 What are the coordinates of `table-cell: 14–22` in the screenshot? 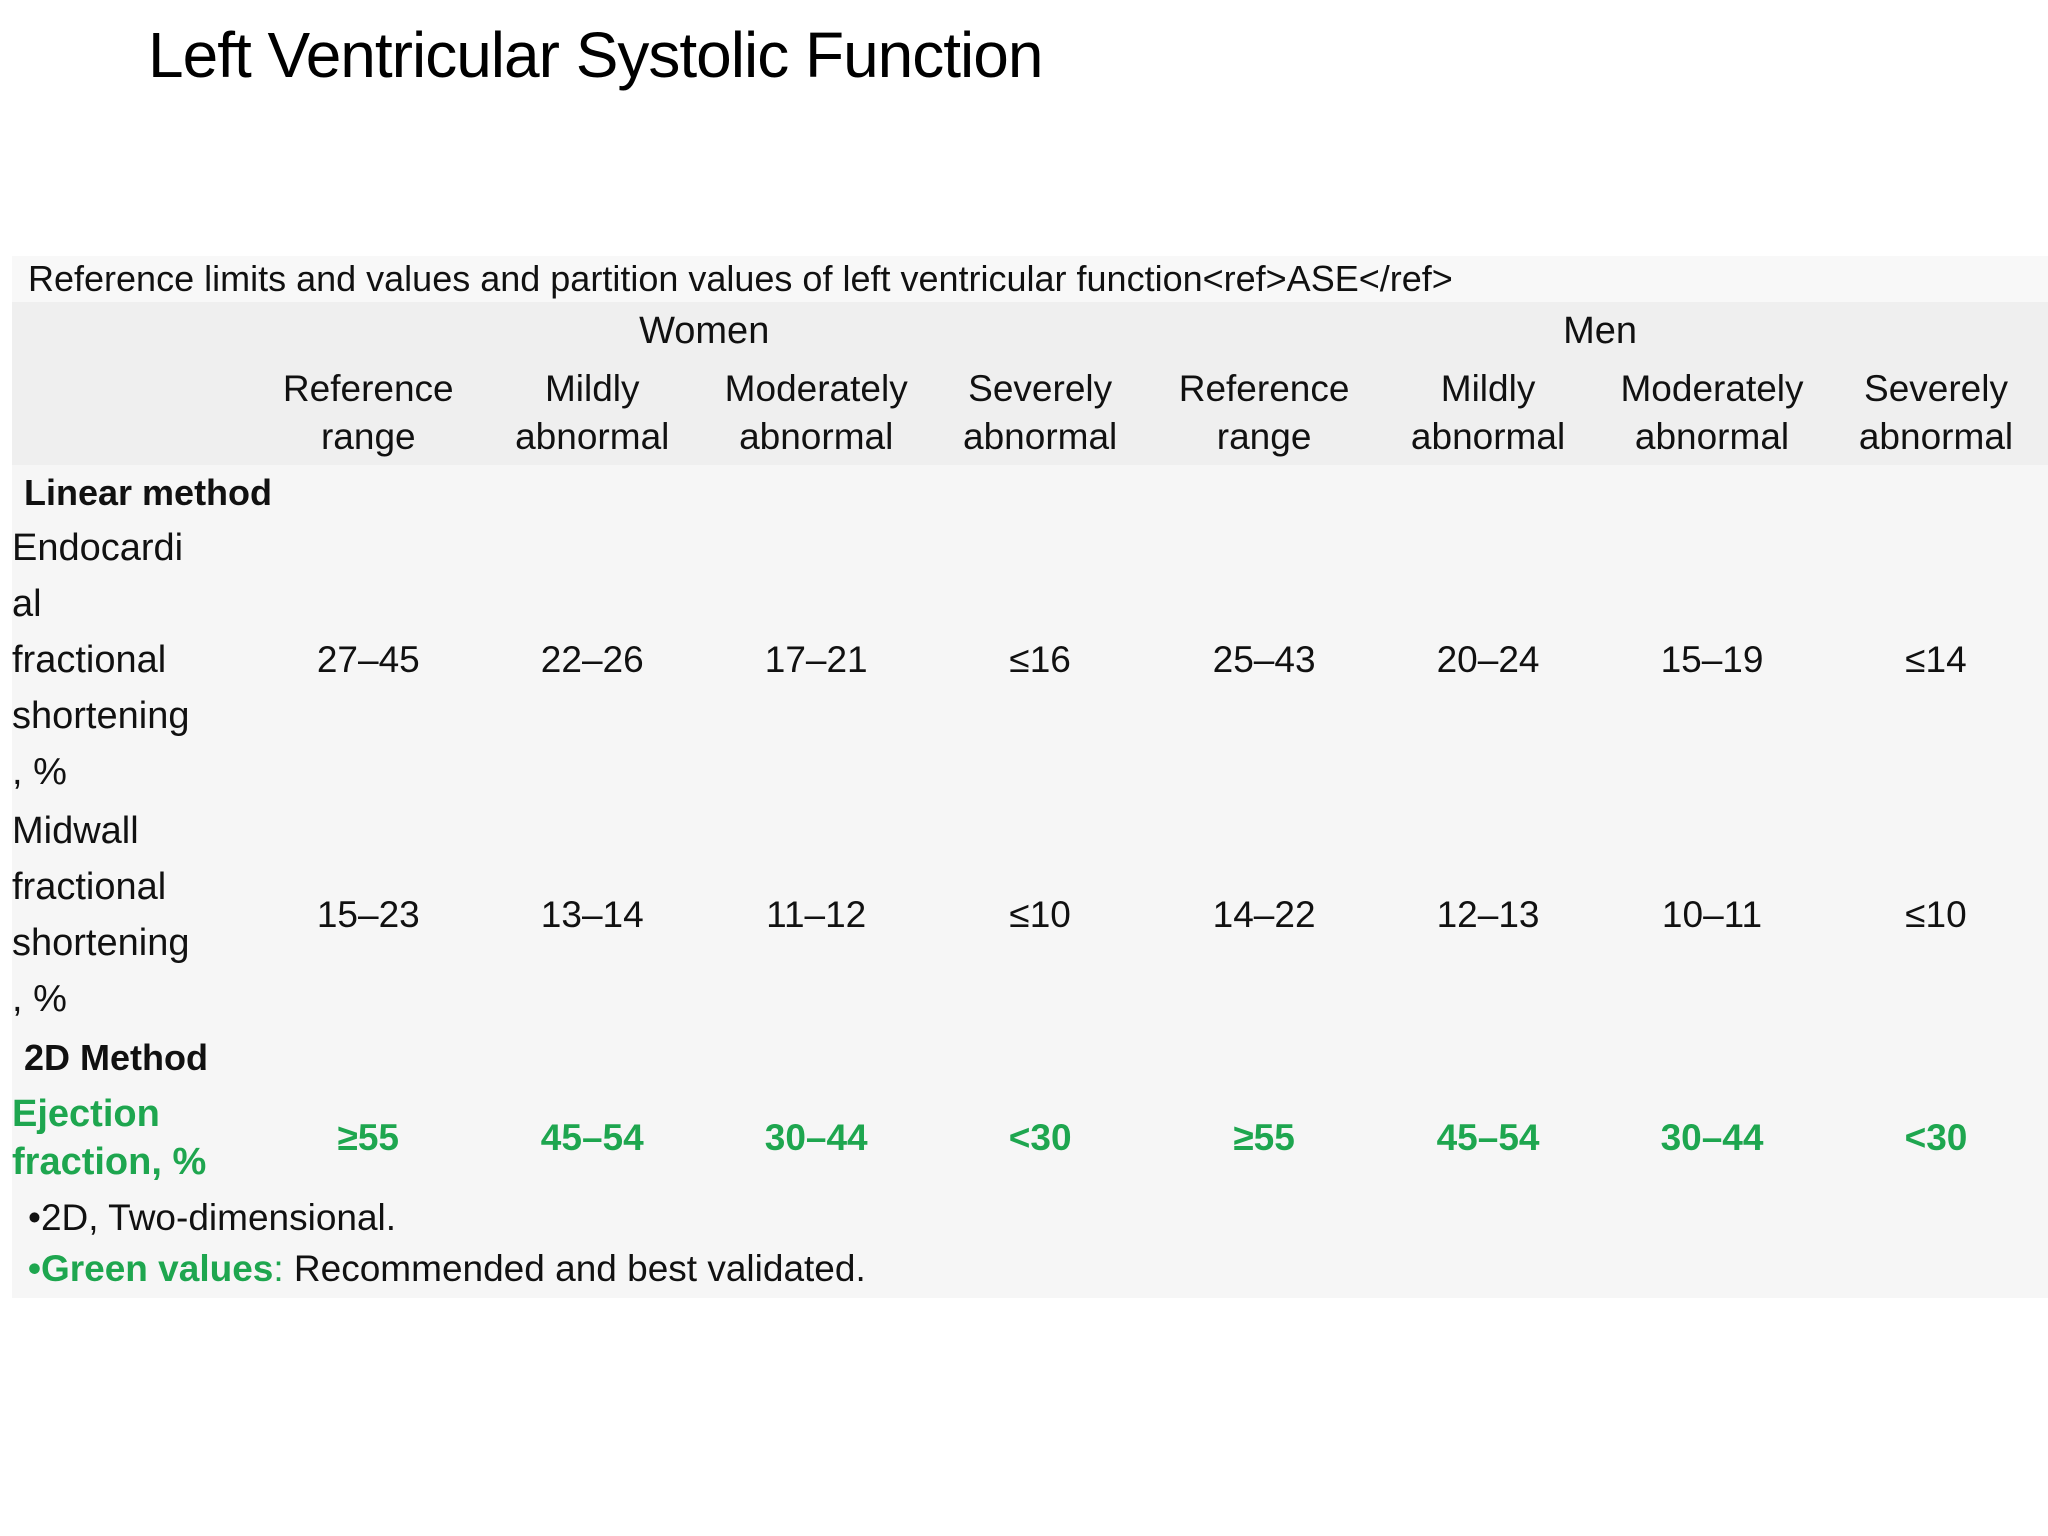 It's located at (1264, 915).